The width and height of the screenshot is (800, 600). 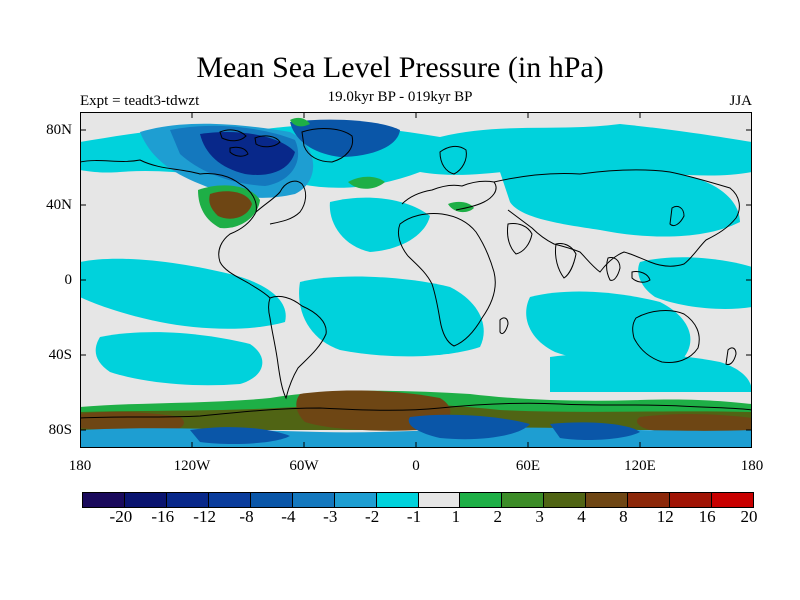 I want to click on lat-label-40n: 40N, so click(x=59, y=205).